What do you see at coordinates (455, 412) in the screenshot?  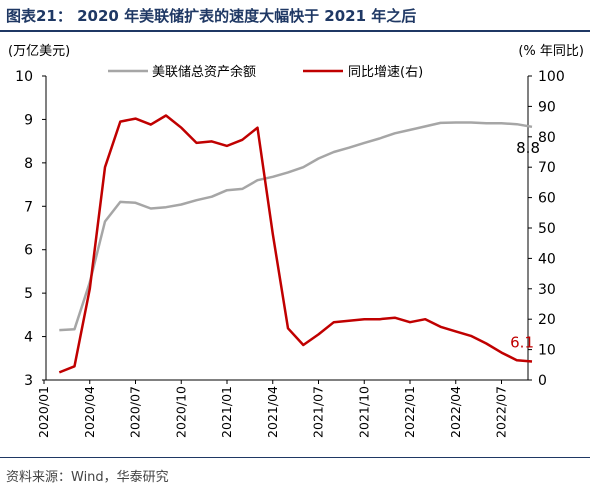 I see `x-tick-label: 2022/04` at bounding box center [455, 412].